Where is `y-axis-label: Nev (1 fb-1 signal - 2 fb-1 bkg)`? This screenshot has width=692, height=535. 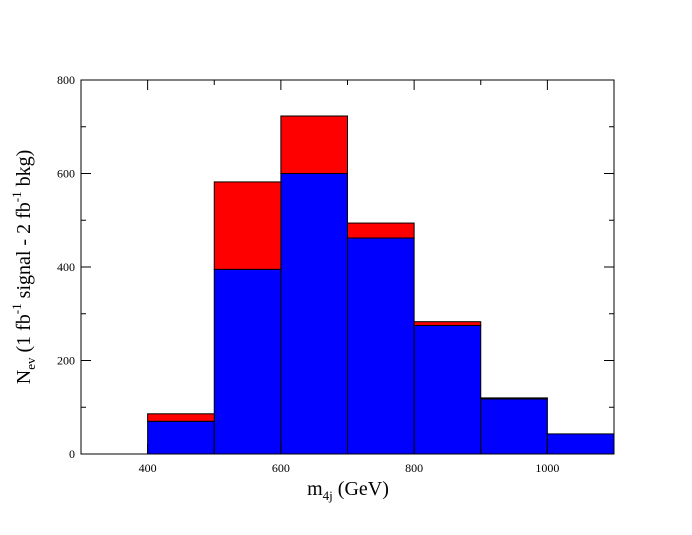
y-axis-label: Nev (1 fb-1 signal - 2 fb-1 bkg) is located at coordinates (23, 267).